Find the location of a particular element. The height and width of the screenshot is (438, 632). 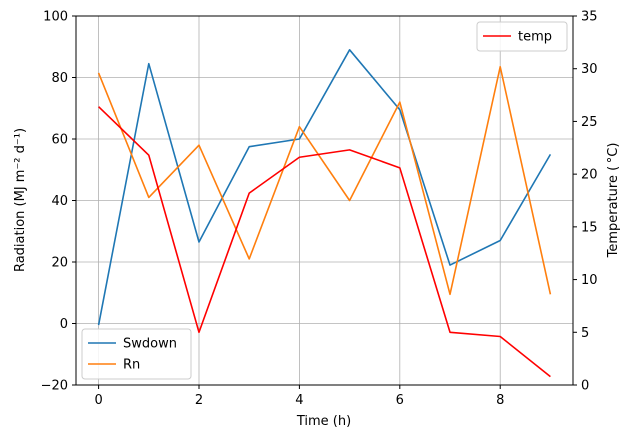

y-right-tick-label: 5 is located at coordinates (585, 333).